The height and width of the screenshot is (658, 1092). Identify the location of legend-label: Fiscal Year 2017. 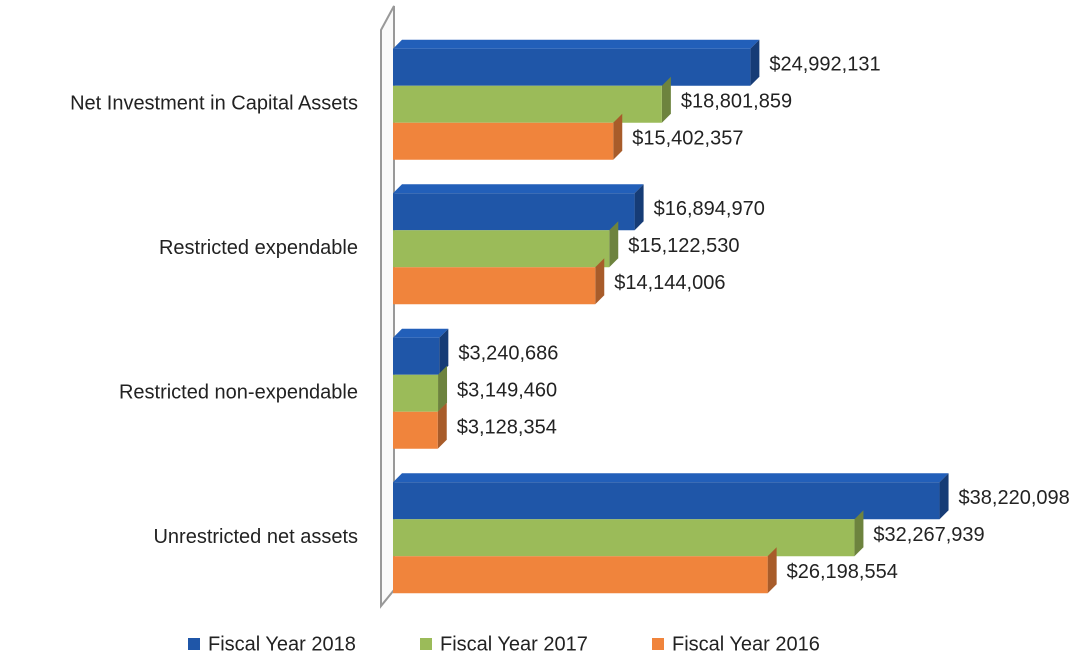
(514, 644).